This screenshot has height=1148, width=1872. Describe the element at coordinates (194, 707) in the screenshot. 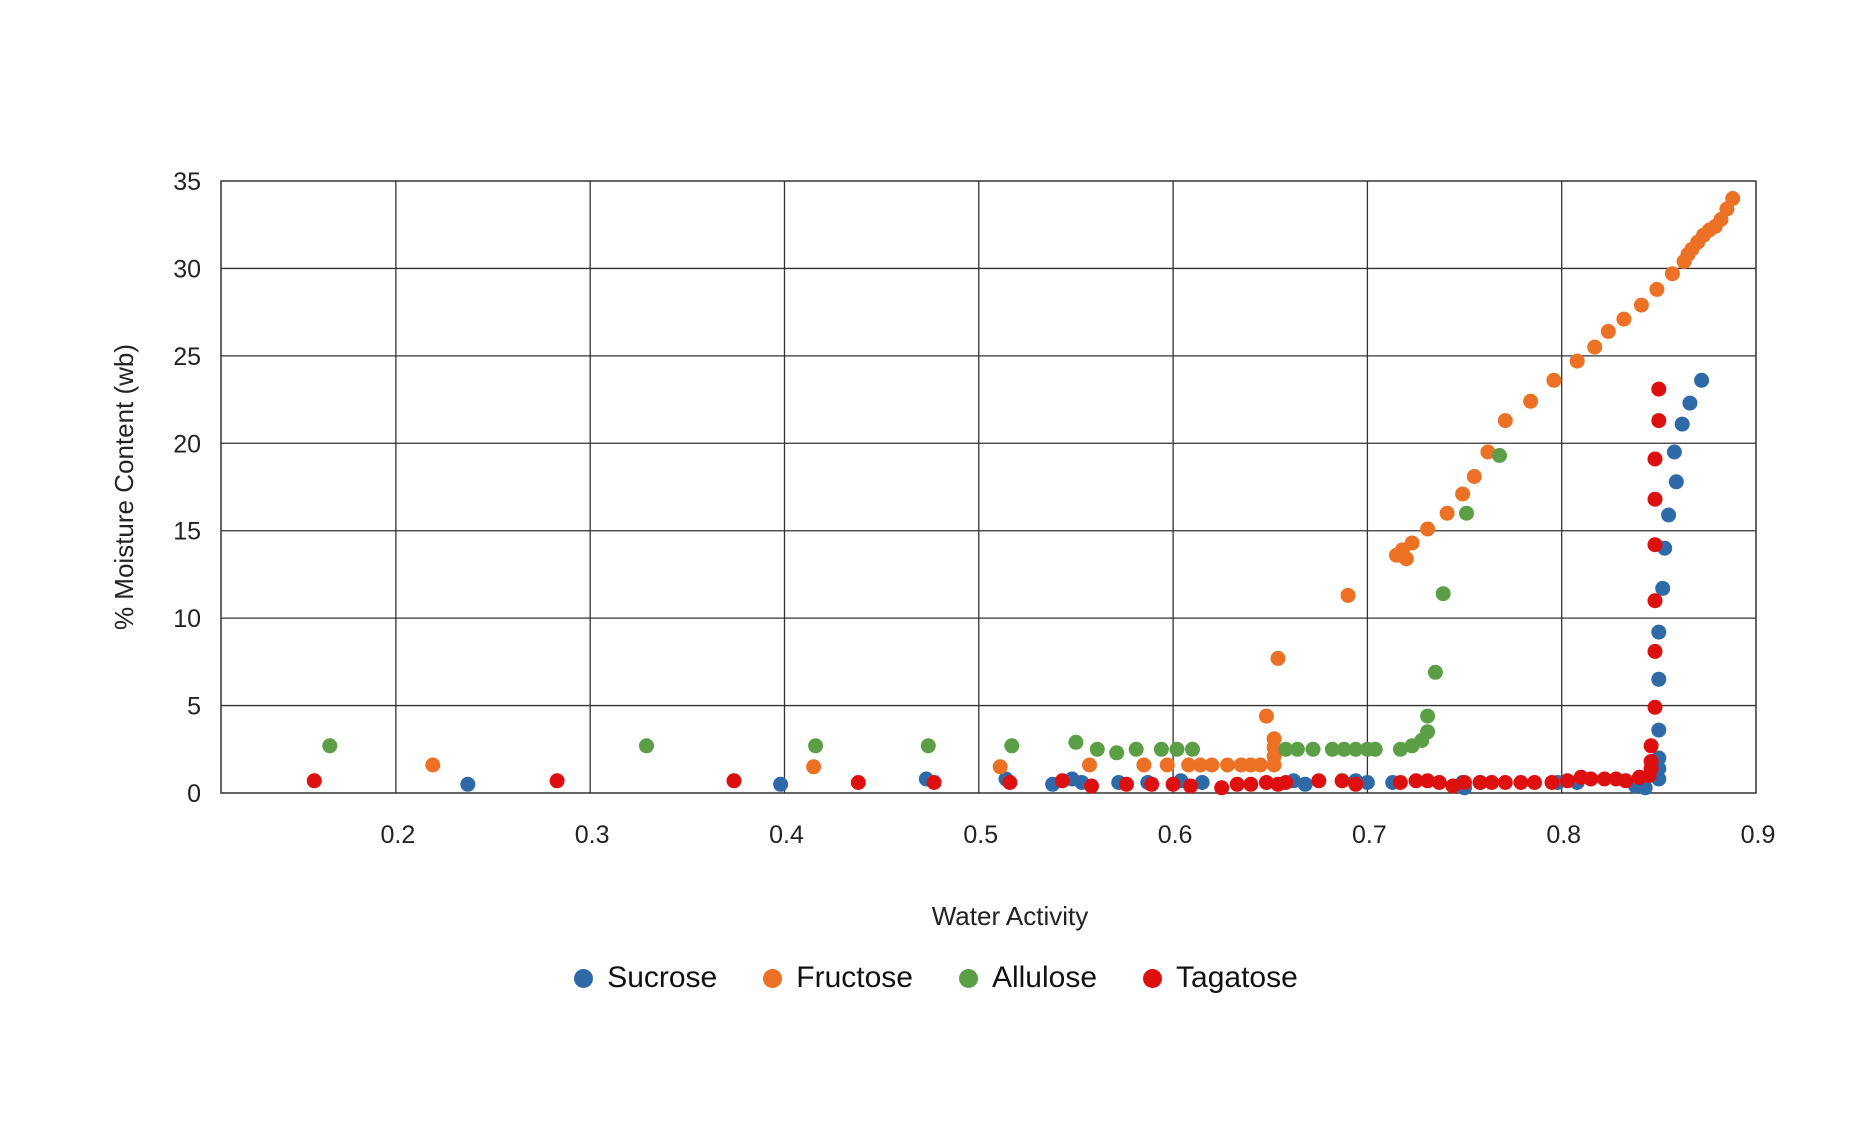

I see `y-tick-label: 5` at that location.